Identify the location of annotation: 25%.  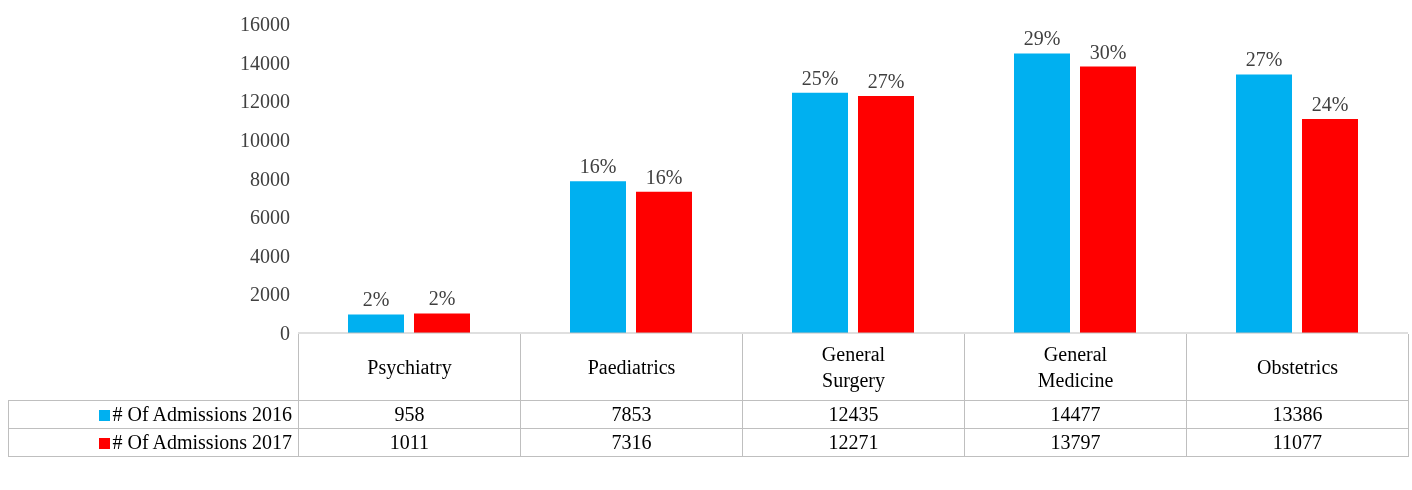
(820, 77).